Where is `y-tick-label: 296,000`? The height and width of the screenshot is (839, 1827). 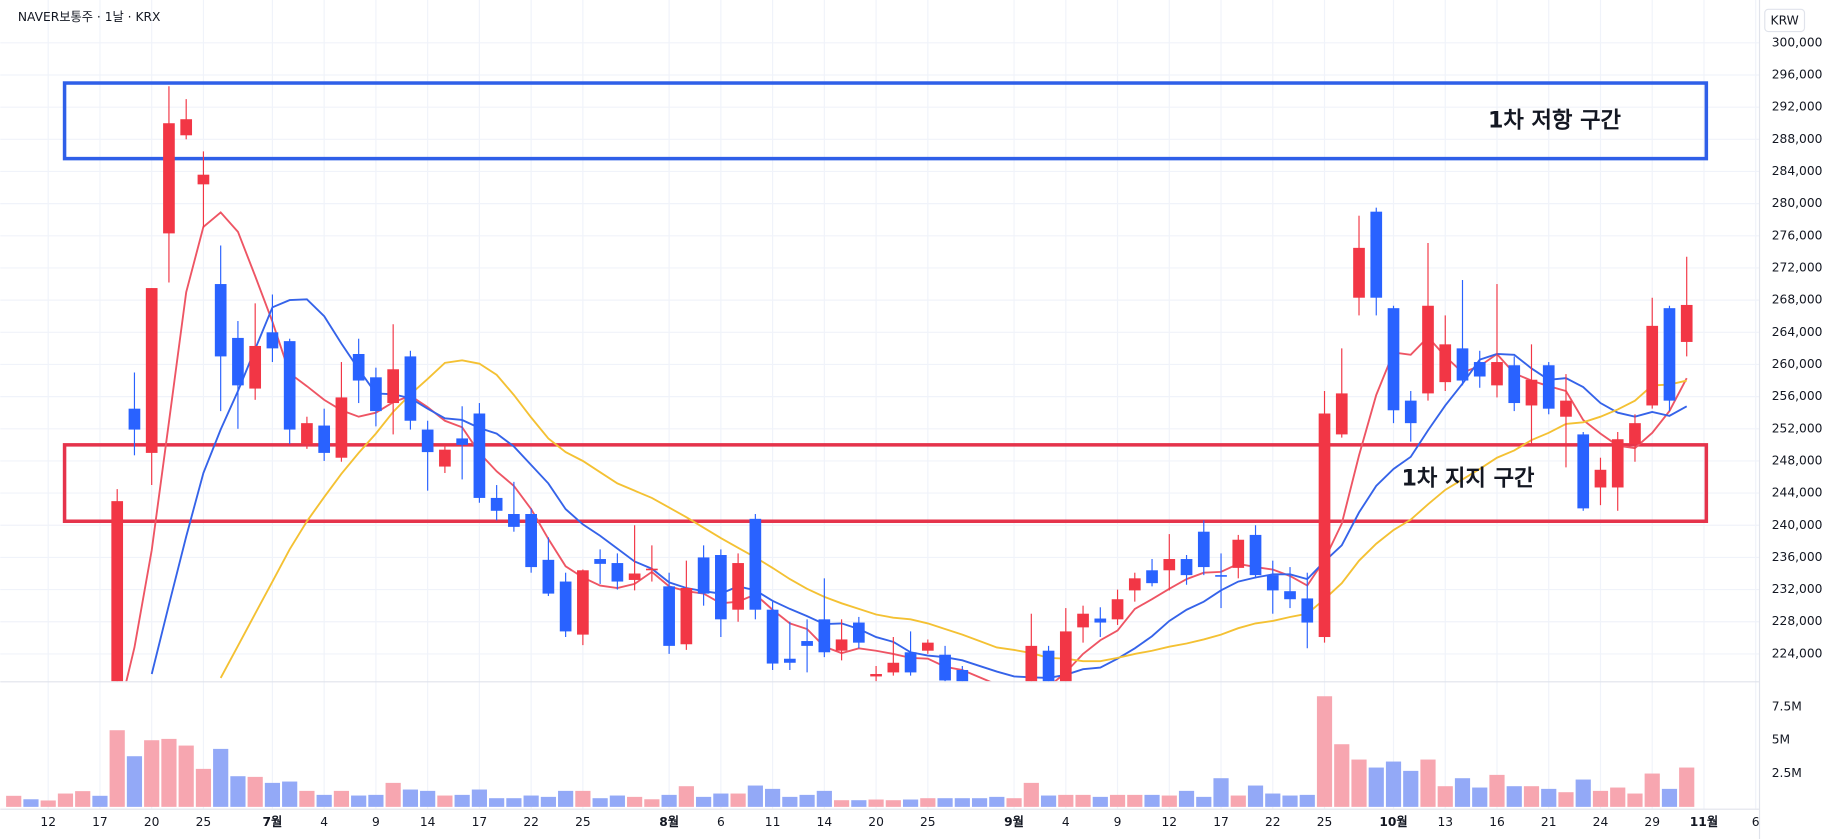
y-tick-label: 296,000 is located at coordinates (1797, 74).